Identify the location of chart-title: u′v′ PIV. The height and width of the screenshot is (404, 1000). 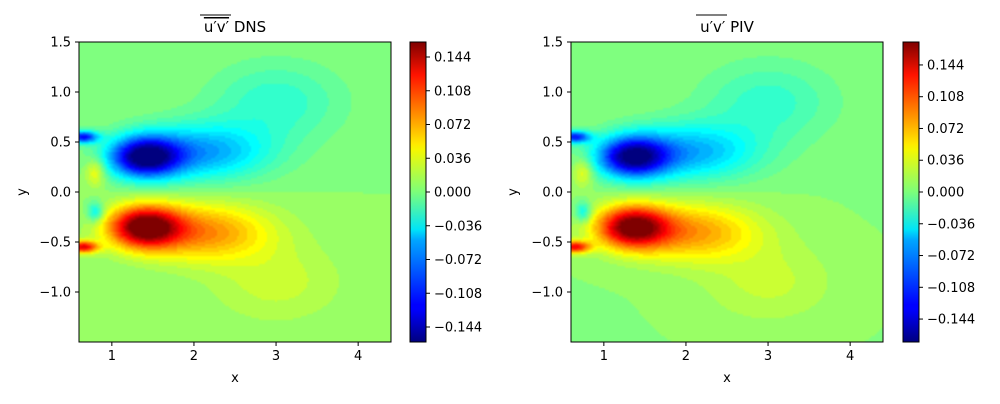
(727, 27).